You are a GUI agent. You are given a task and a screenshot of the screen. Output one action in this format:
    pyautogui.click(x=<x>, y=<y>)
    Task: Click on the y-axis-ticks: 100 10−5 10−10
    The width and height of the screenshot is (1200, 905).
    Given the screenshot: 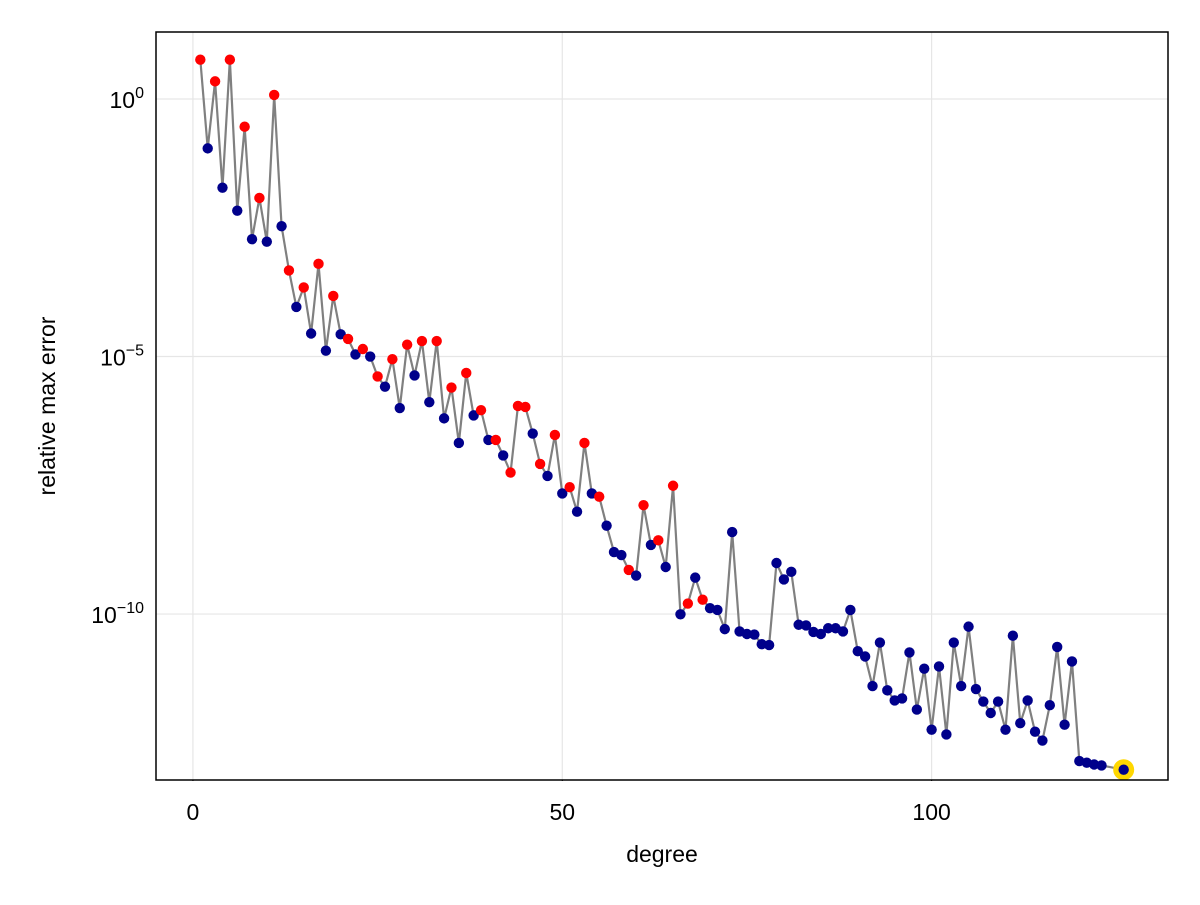 What is the action you would take?
    pyautogui.click(x=117, y=356)
    